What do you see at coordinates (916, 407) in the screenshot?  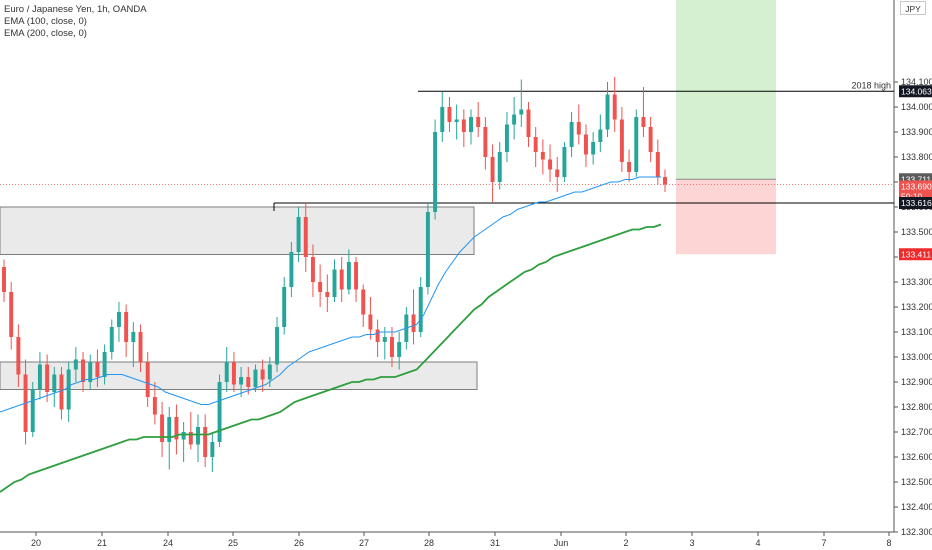 I see `y-tick-label: 132.800` at bounding box center [916, 407].